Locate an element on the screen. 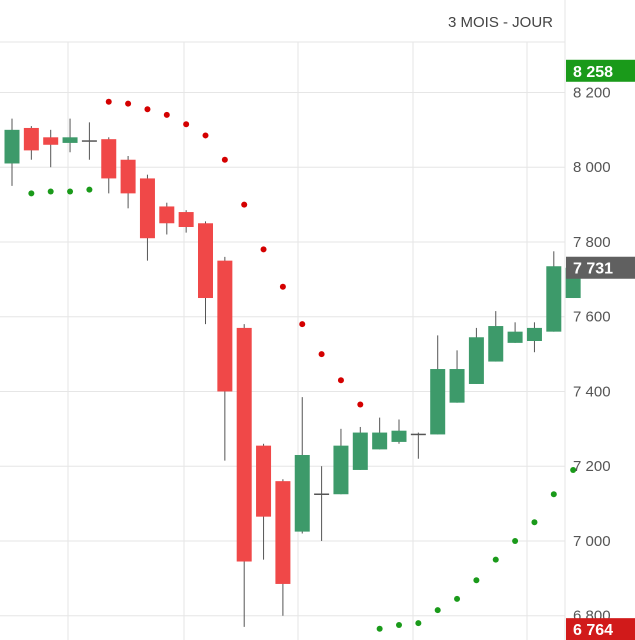  price-tag-last: 7 731 is located at coordinates (600, 267).